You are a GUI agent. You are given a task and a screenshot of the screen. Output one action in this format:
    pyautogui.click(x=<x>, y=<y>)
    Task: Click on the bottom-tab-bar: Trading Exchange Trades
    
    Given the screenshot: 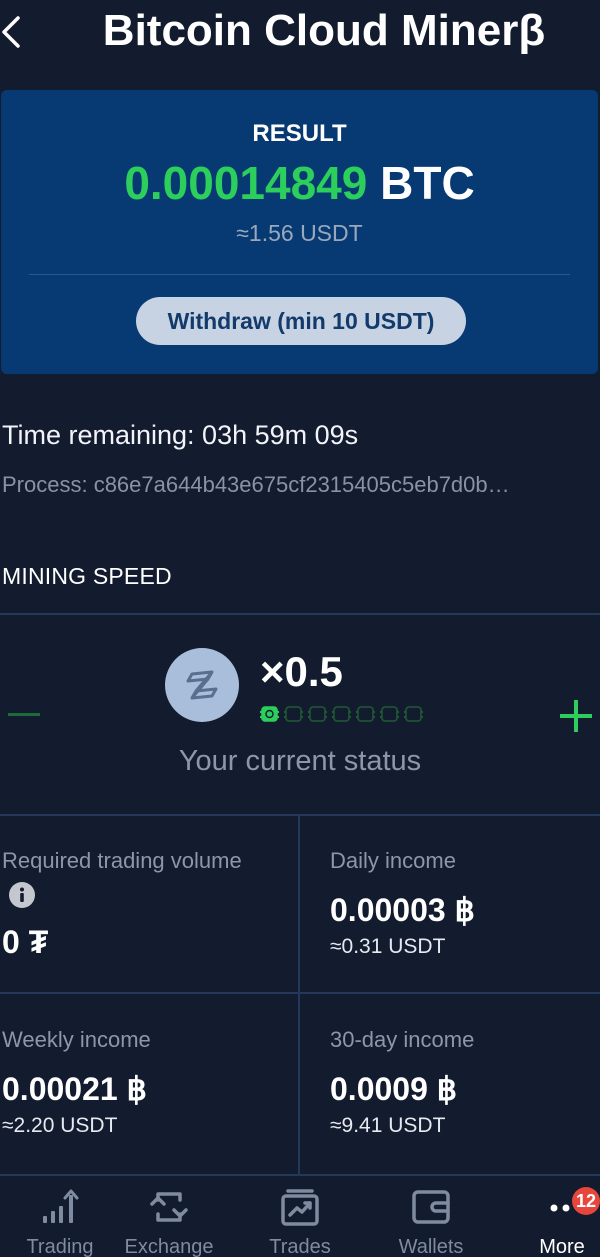 What is the action you would take?
    pyautogui.click(x=300, y=1215)
    